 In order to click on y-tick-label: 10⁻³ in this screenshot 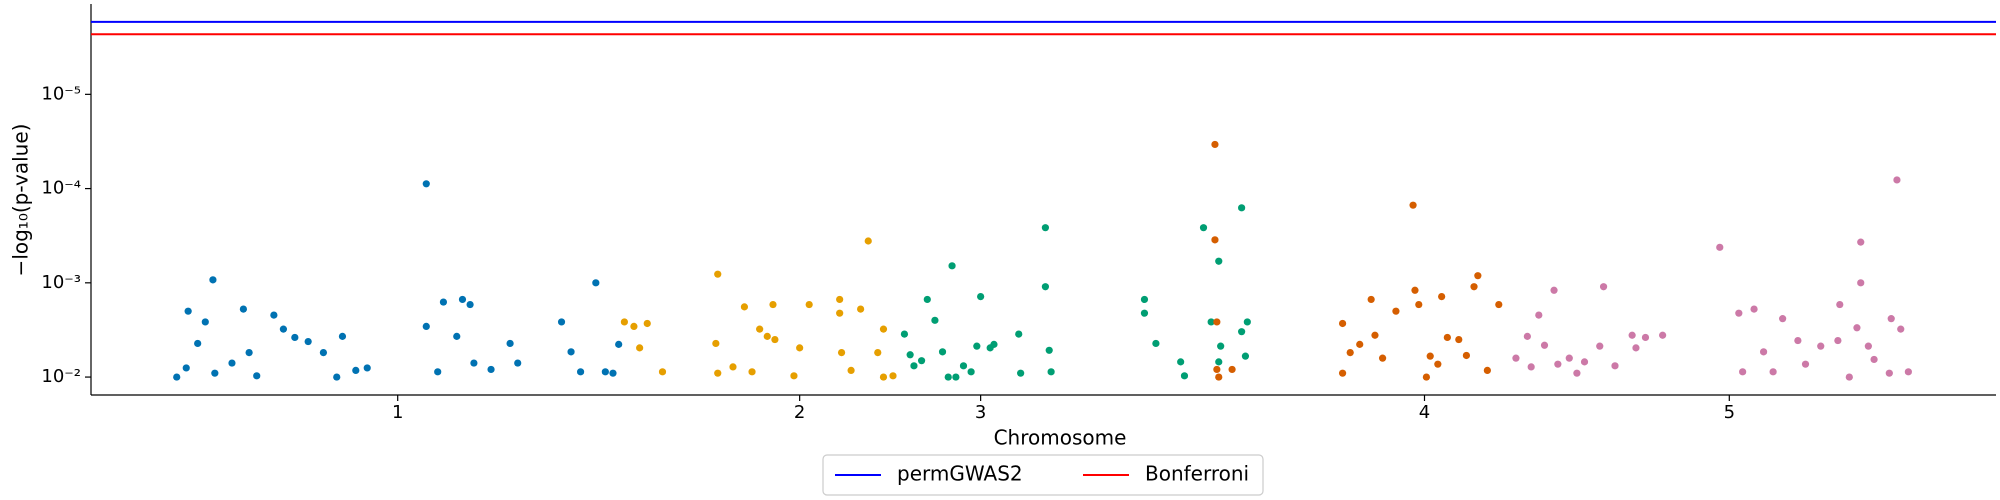, I will do `click(61, 282)`.